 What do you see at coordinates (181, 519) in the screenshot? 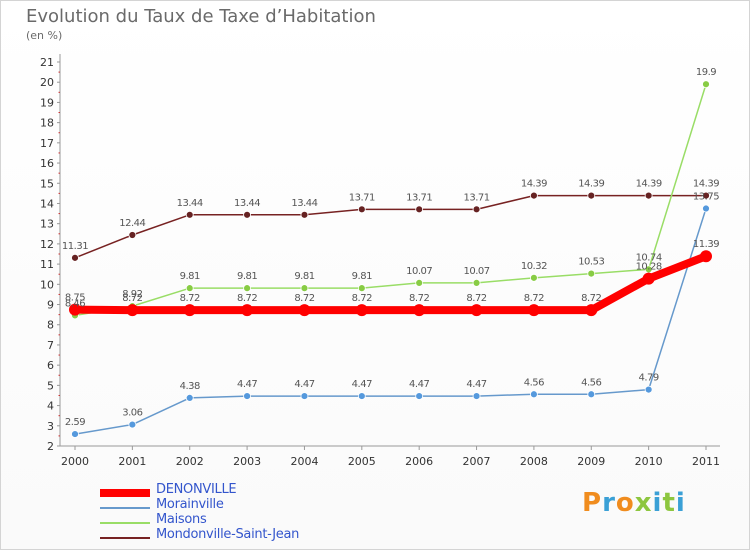
I see `legend-label: Maisons` at bounding box center [181, 519].